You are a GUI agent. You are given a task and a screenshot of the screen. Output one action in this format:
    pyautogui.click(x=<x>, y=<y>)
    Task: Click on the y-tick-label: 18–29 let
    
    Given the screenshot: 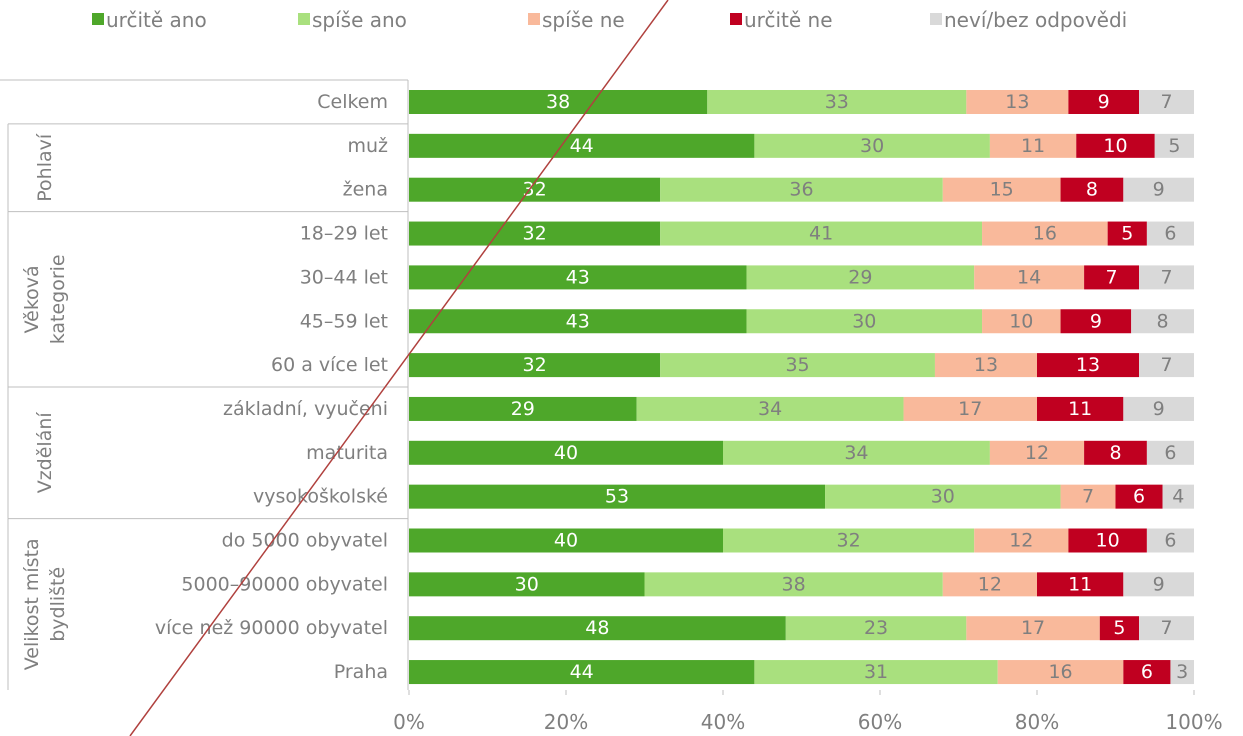 What is the action you would take?
    pyautogui.click(x=344, y=234)
    